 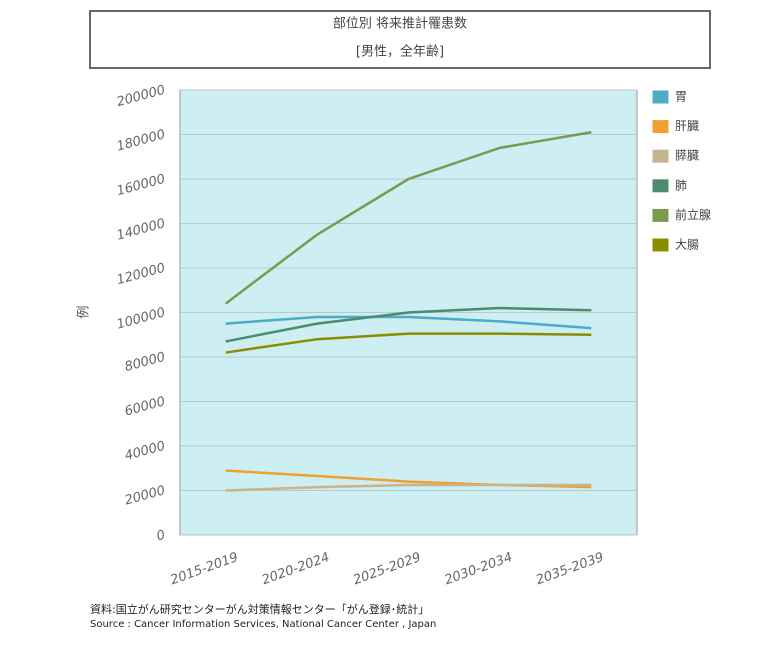 I want to click on y-tick-label: 160000, so click(x=141, y=185).